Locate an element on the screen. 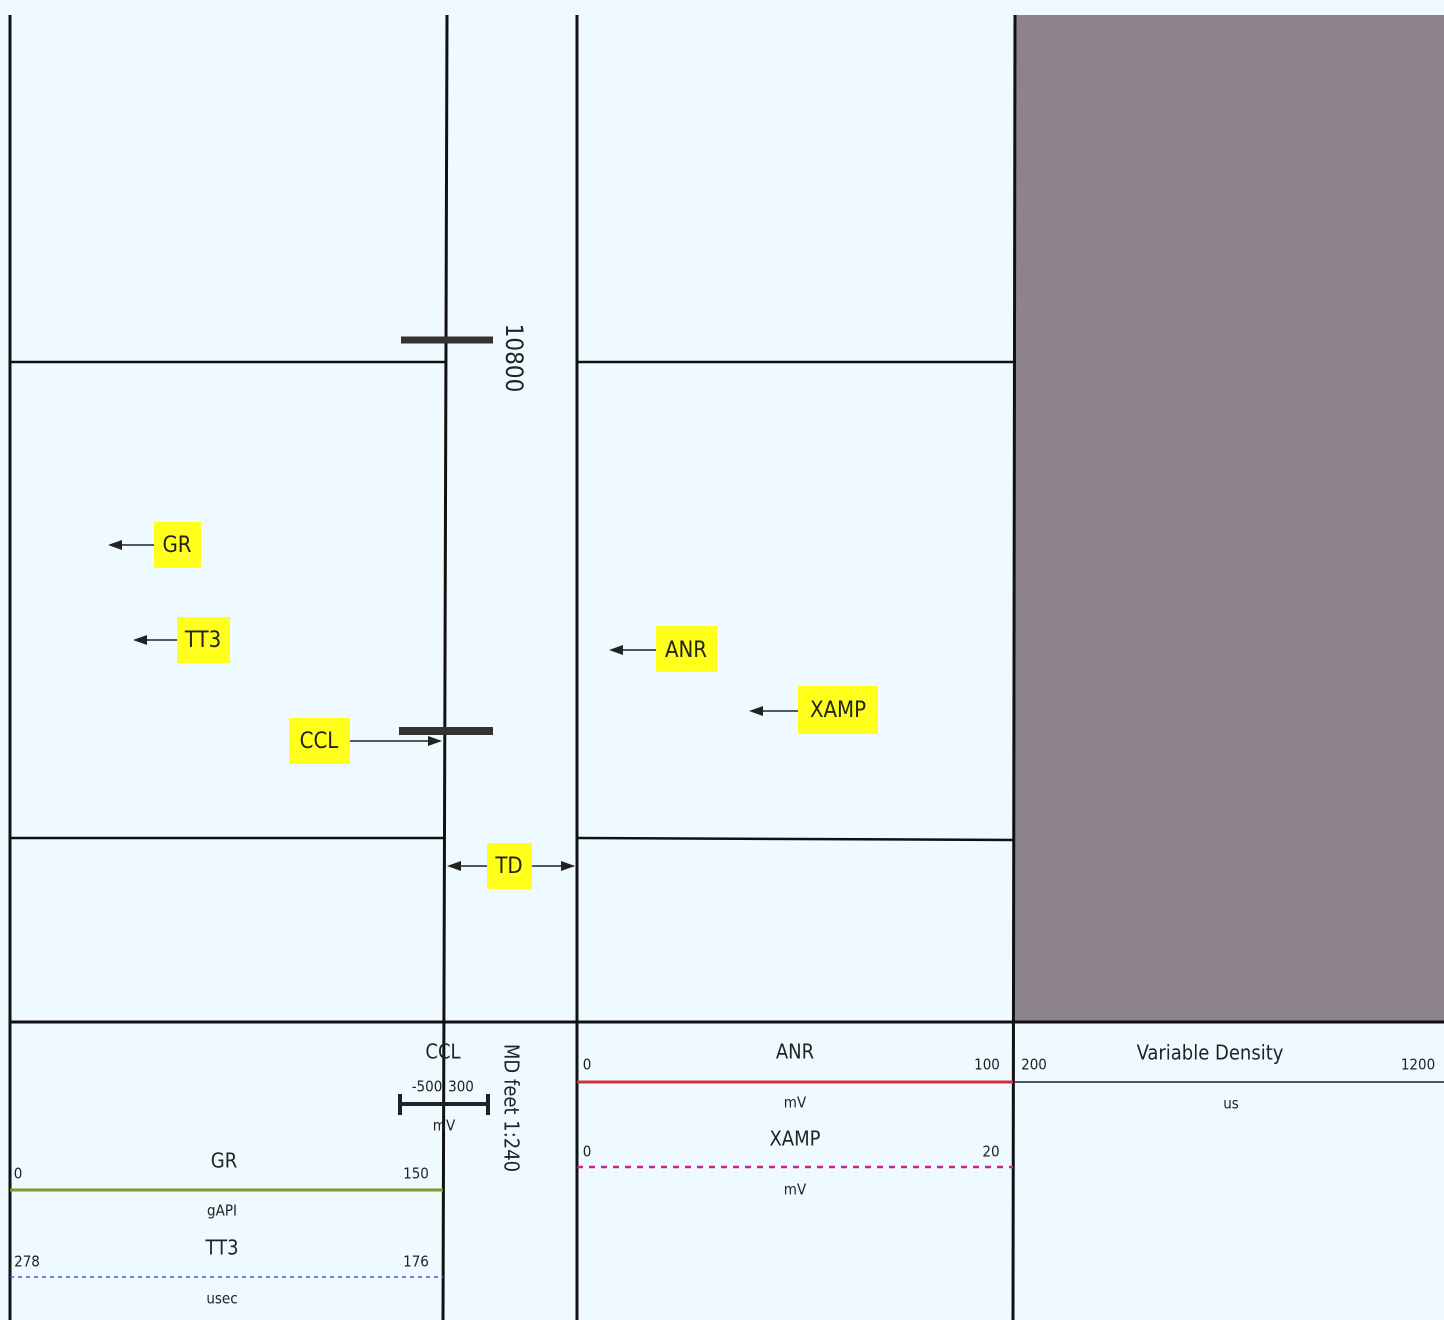 The width and height of the screenshot is (1444, 1320). gr-min: 0 is located at coordinates (18, 1174).